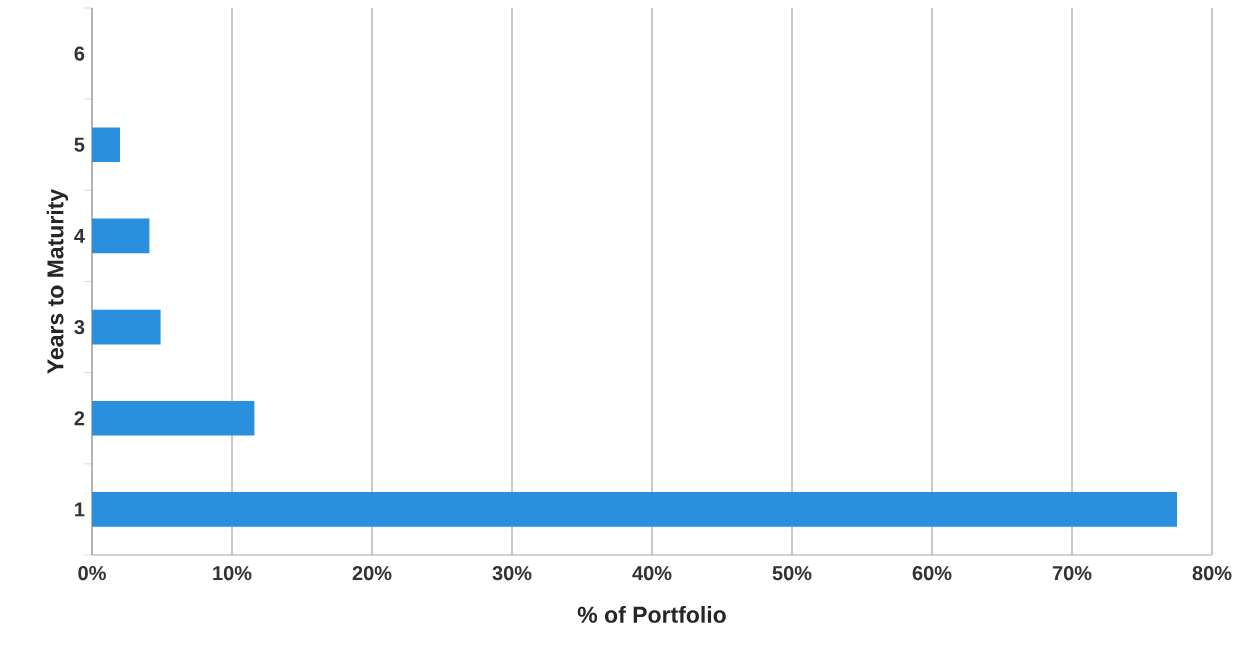 The height and width of the screenshot is (660, 1249). Describe the element at coordinates (372, 573) in the screenshot. I see `x-tick-label: 20%` at that location.